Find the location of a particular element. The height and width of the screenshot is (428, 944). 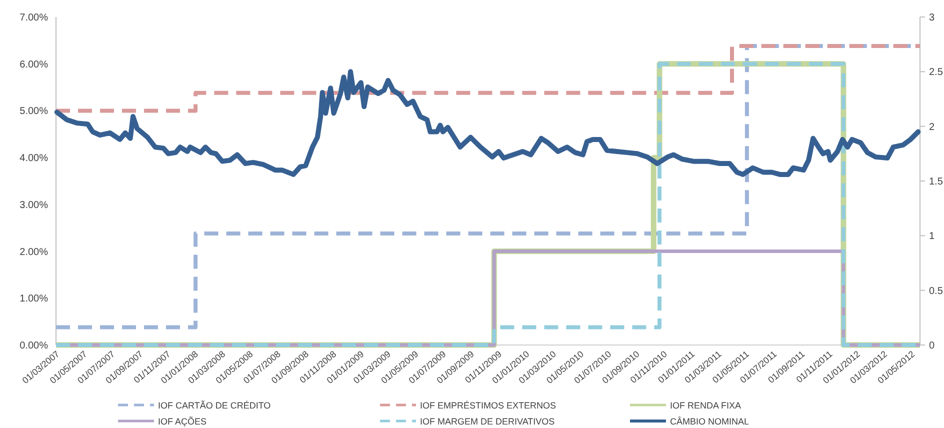

y2-tick-label: 1.5 is located at coordinates (936, 182).